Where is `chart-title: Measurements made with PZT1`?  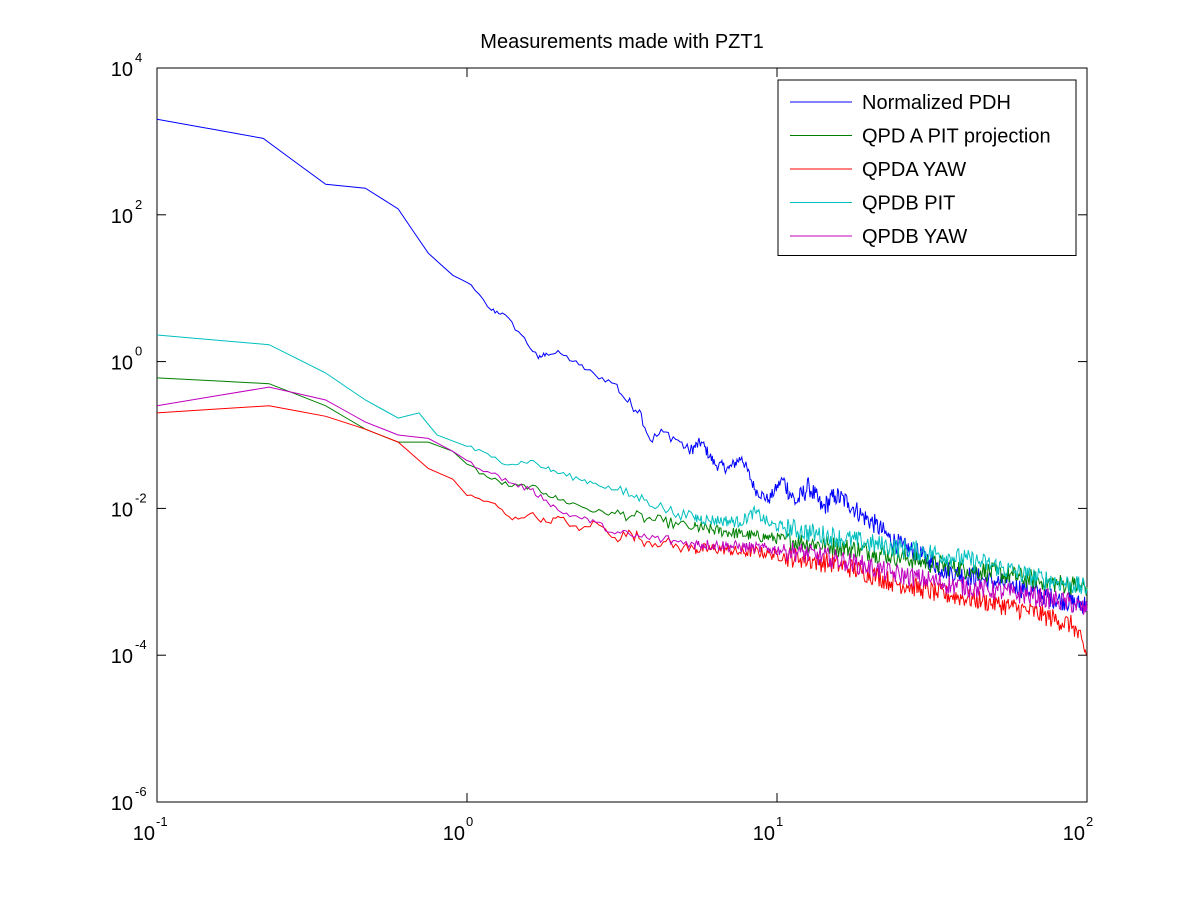
chart-title: Measurements made with PZT1 is located at coordinates (621, 42).